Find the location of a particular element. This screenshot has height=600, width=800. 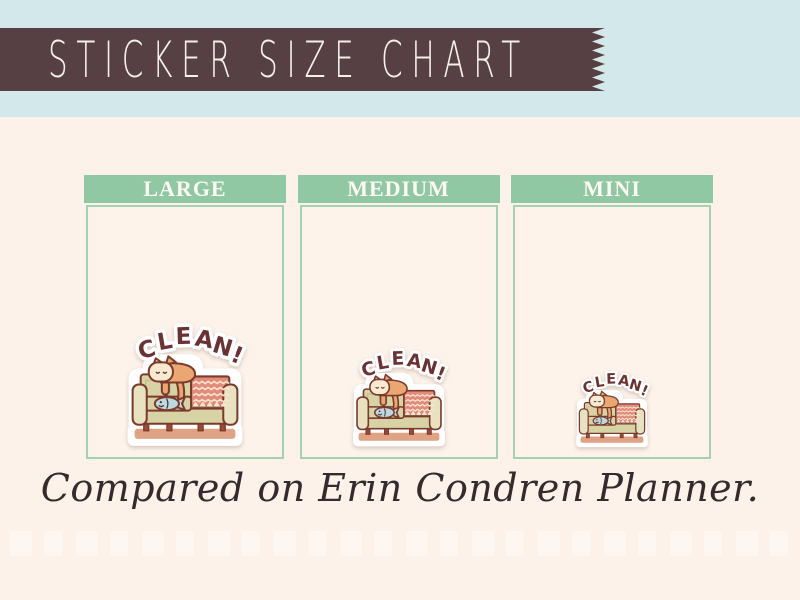

size-header-mini: MINI is located at coordinates (612, 189).